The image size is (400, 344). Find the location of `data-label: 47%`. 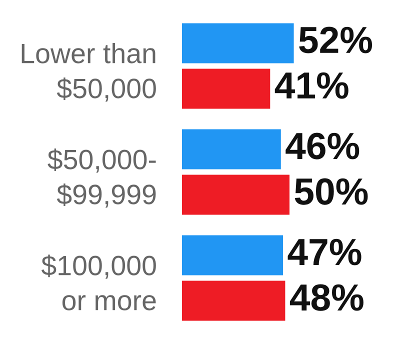

data-label: 47% is located at coordinates (325, 252).